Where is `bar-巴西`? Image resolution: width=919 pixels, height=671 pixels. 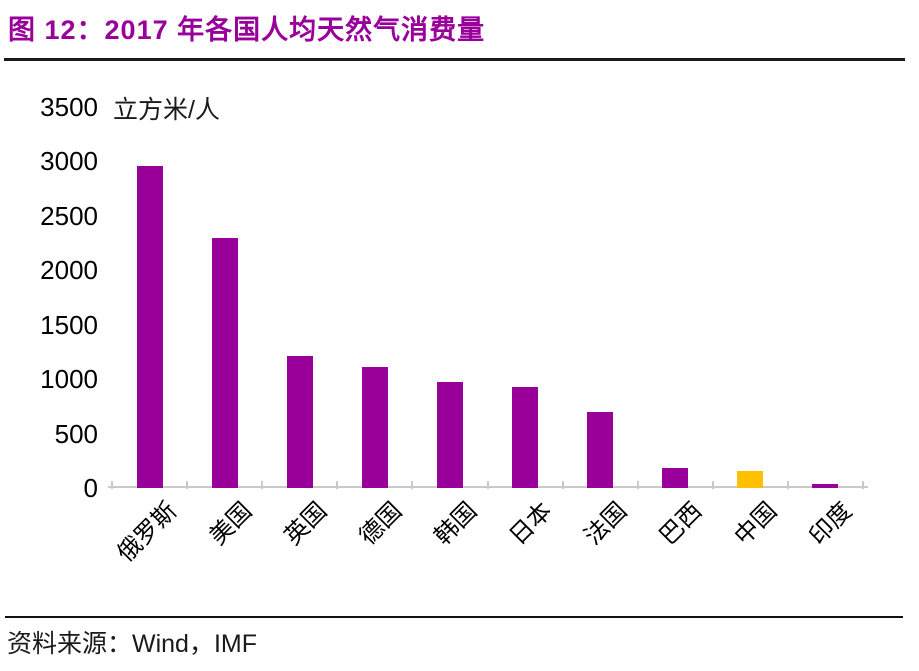 bar-巴西 is located at coordinates (675, 477).